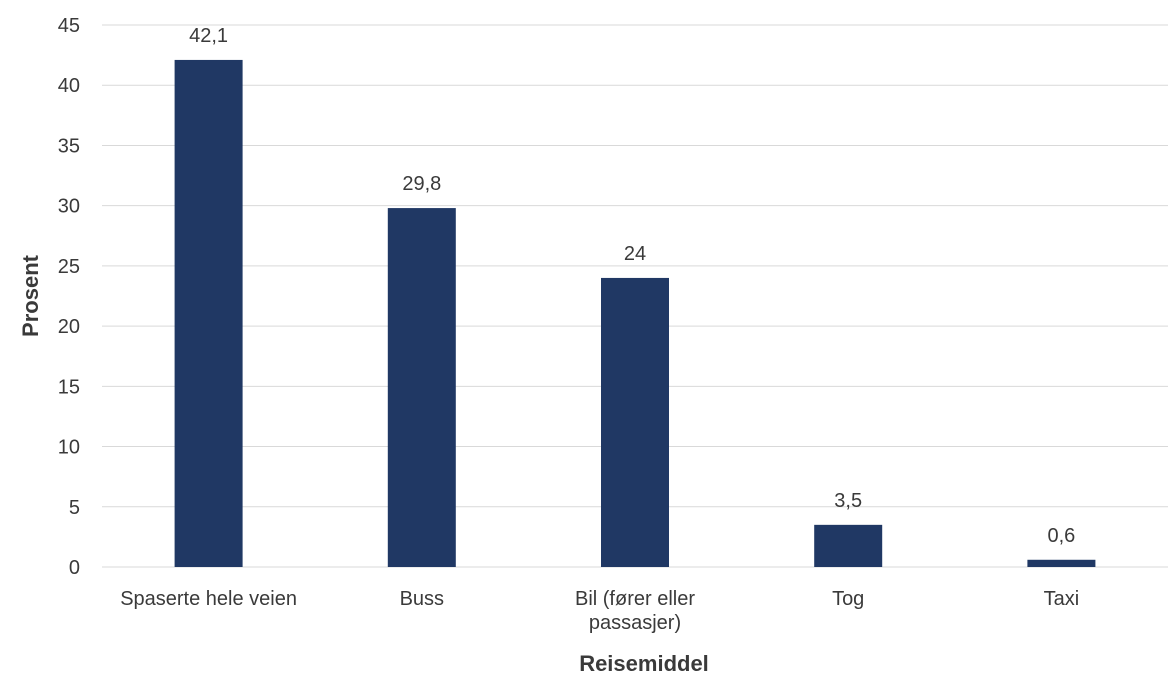 The width and height of the screenshot is (1168, 673). What do you see at coordinates (421, 184) in the screenshot?
I see `data-label: 29,8` at bounding box center [421, 184].